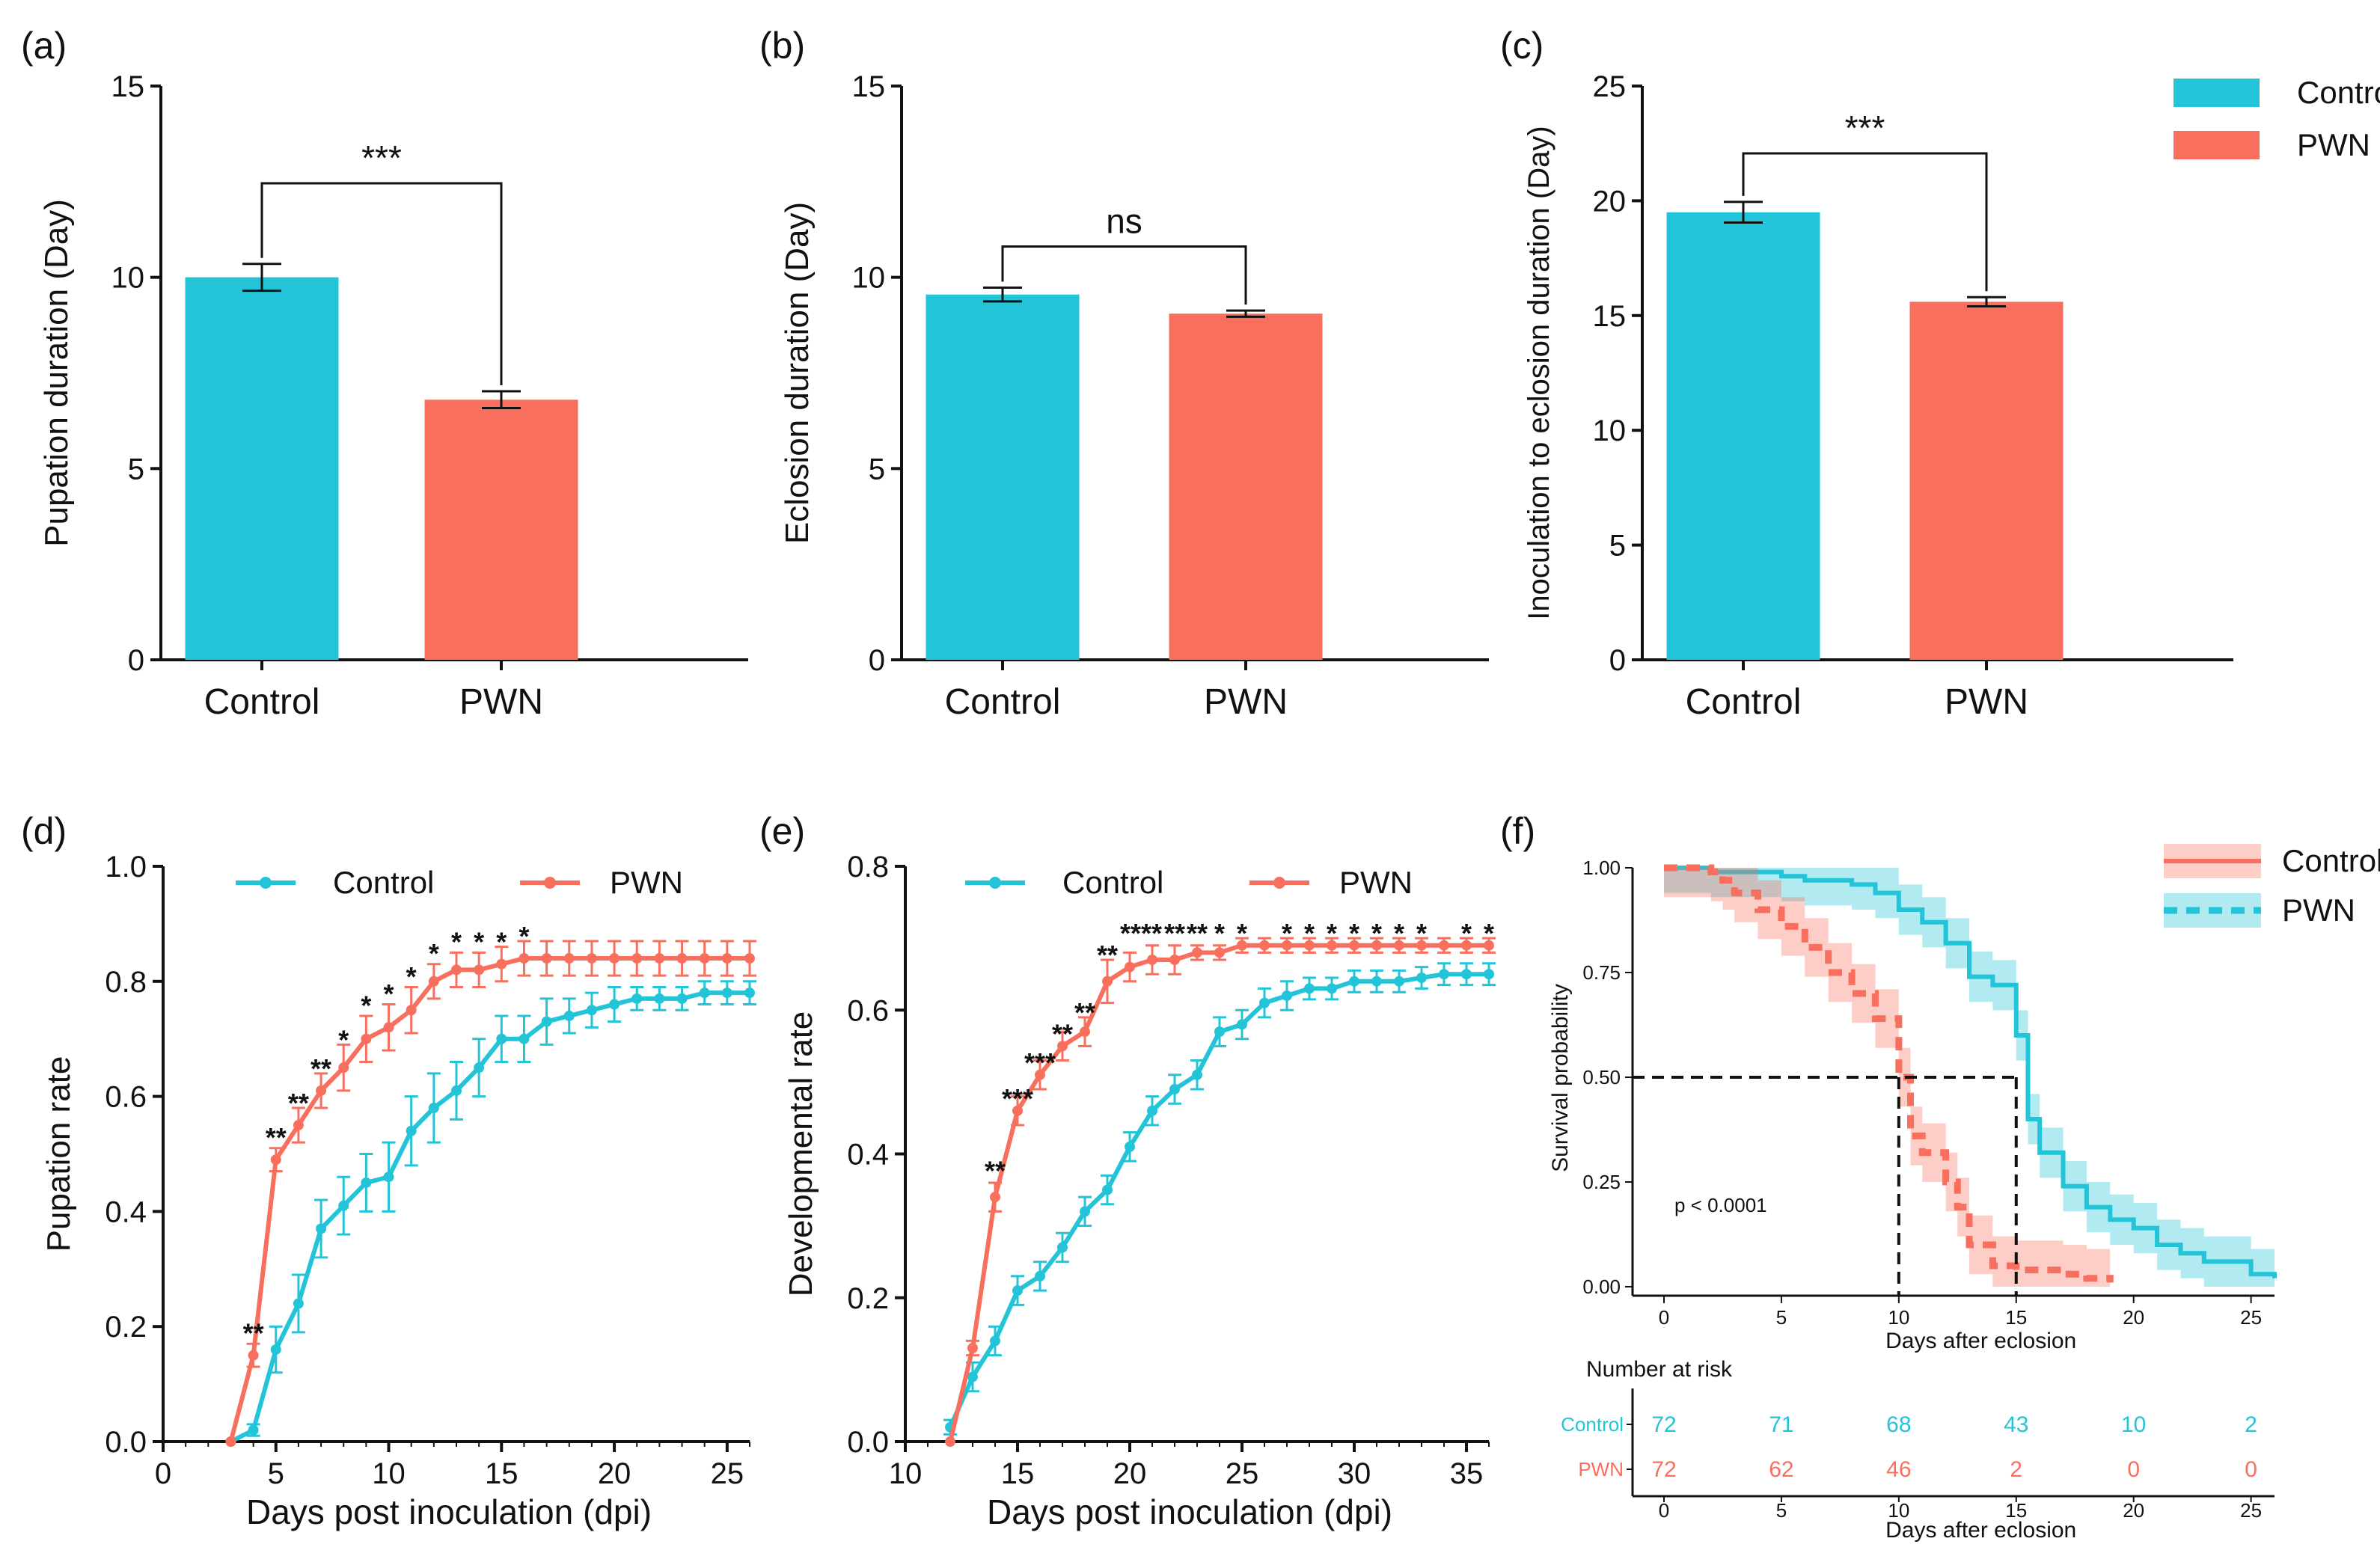 The image size is (2380, 1568). I want to click on y-tick-label: 1.00, so click(1601, 868).